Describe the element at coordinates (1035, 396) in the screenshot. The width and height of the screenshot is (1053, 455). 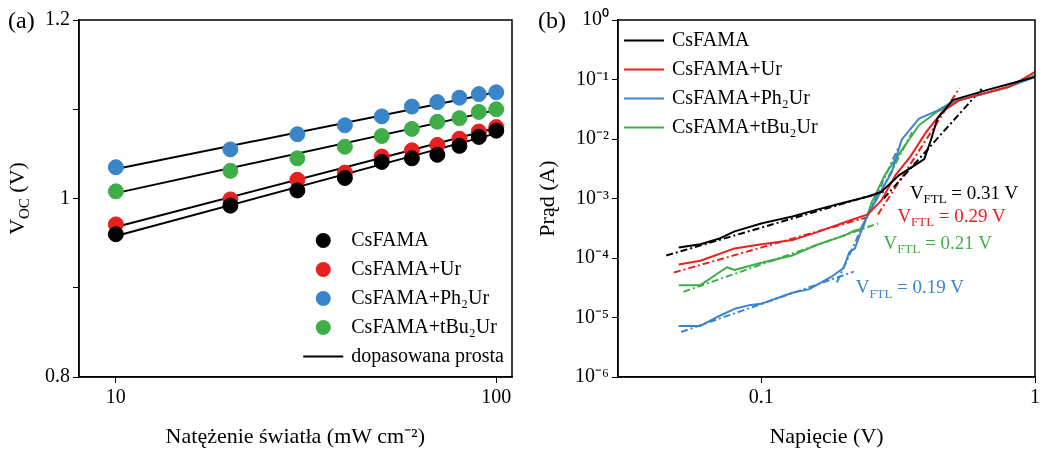
I see `x-tick-label: 1` at that location.